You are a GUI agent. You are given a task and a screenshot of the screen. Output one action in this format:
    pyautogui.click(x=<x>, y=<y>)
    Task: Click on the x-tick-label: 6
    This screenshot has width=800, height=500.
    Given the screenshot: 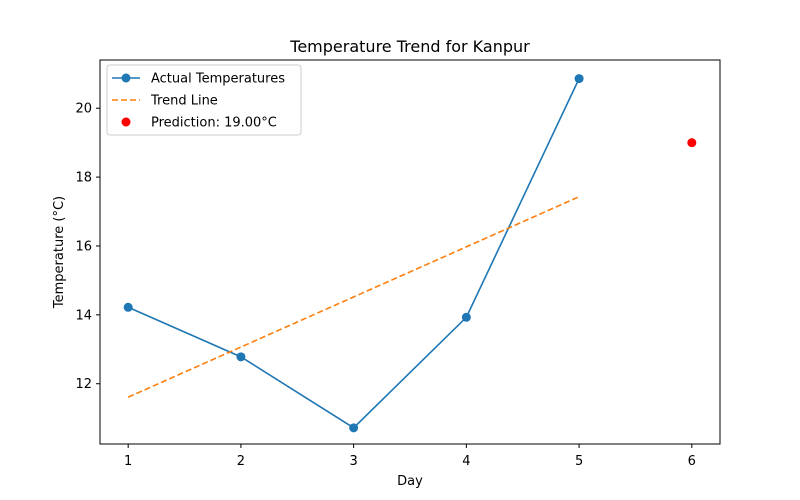 What is the action you would take?
    pyautogui.click(x=692, y=461)
    